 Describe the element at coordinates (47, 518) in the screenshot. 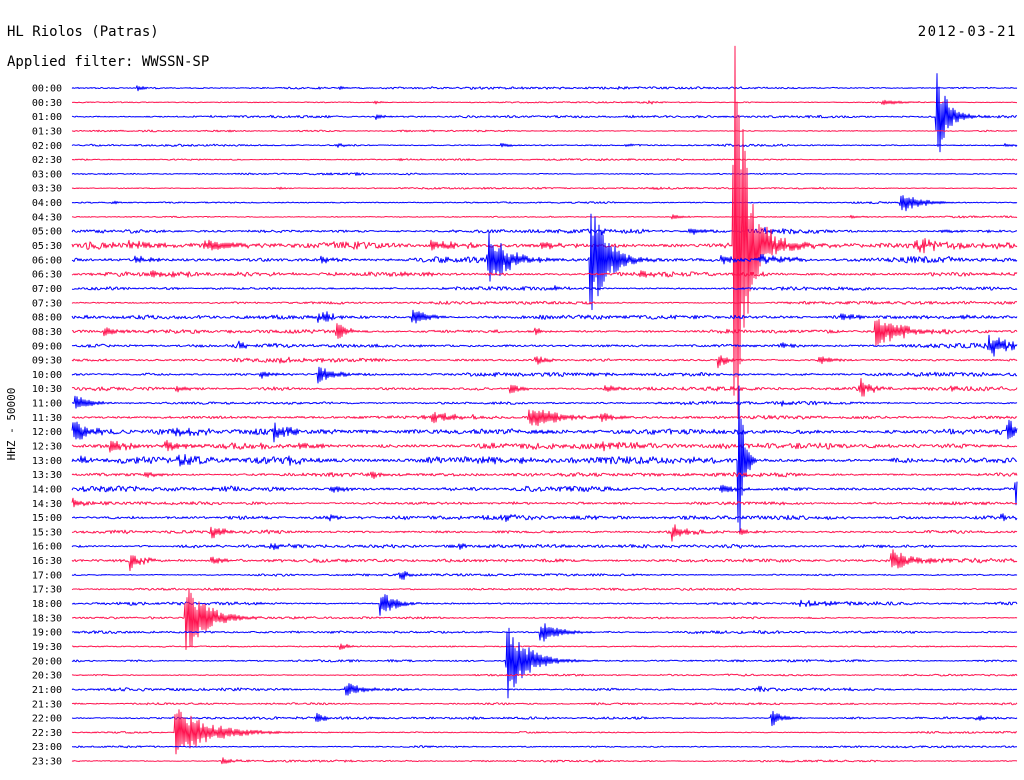

I see `time-label-15-00: 15:00` at that location.